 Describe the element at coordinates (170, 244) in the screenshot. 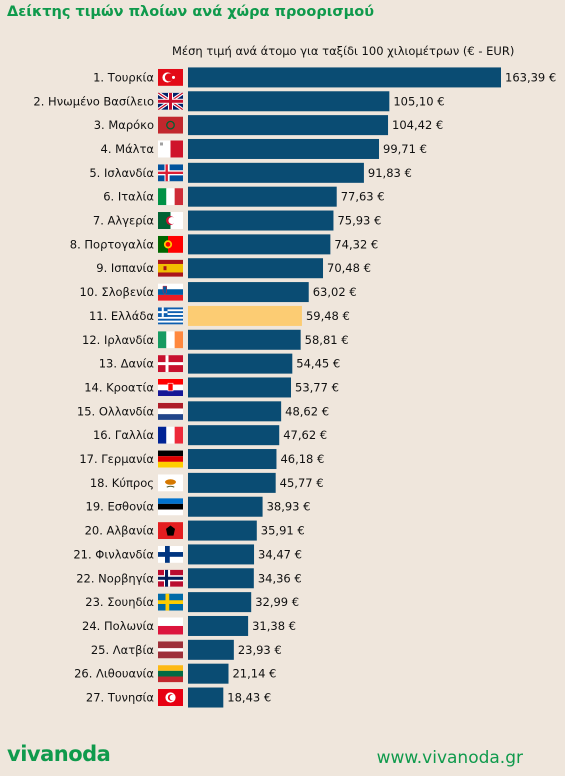

I see `portugal-flag-icon` at that location.